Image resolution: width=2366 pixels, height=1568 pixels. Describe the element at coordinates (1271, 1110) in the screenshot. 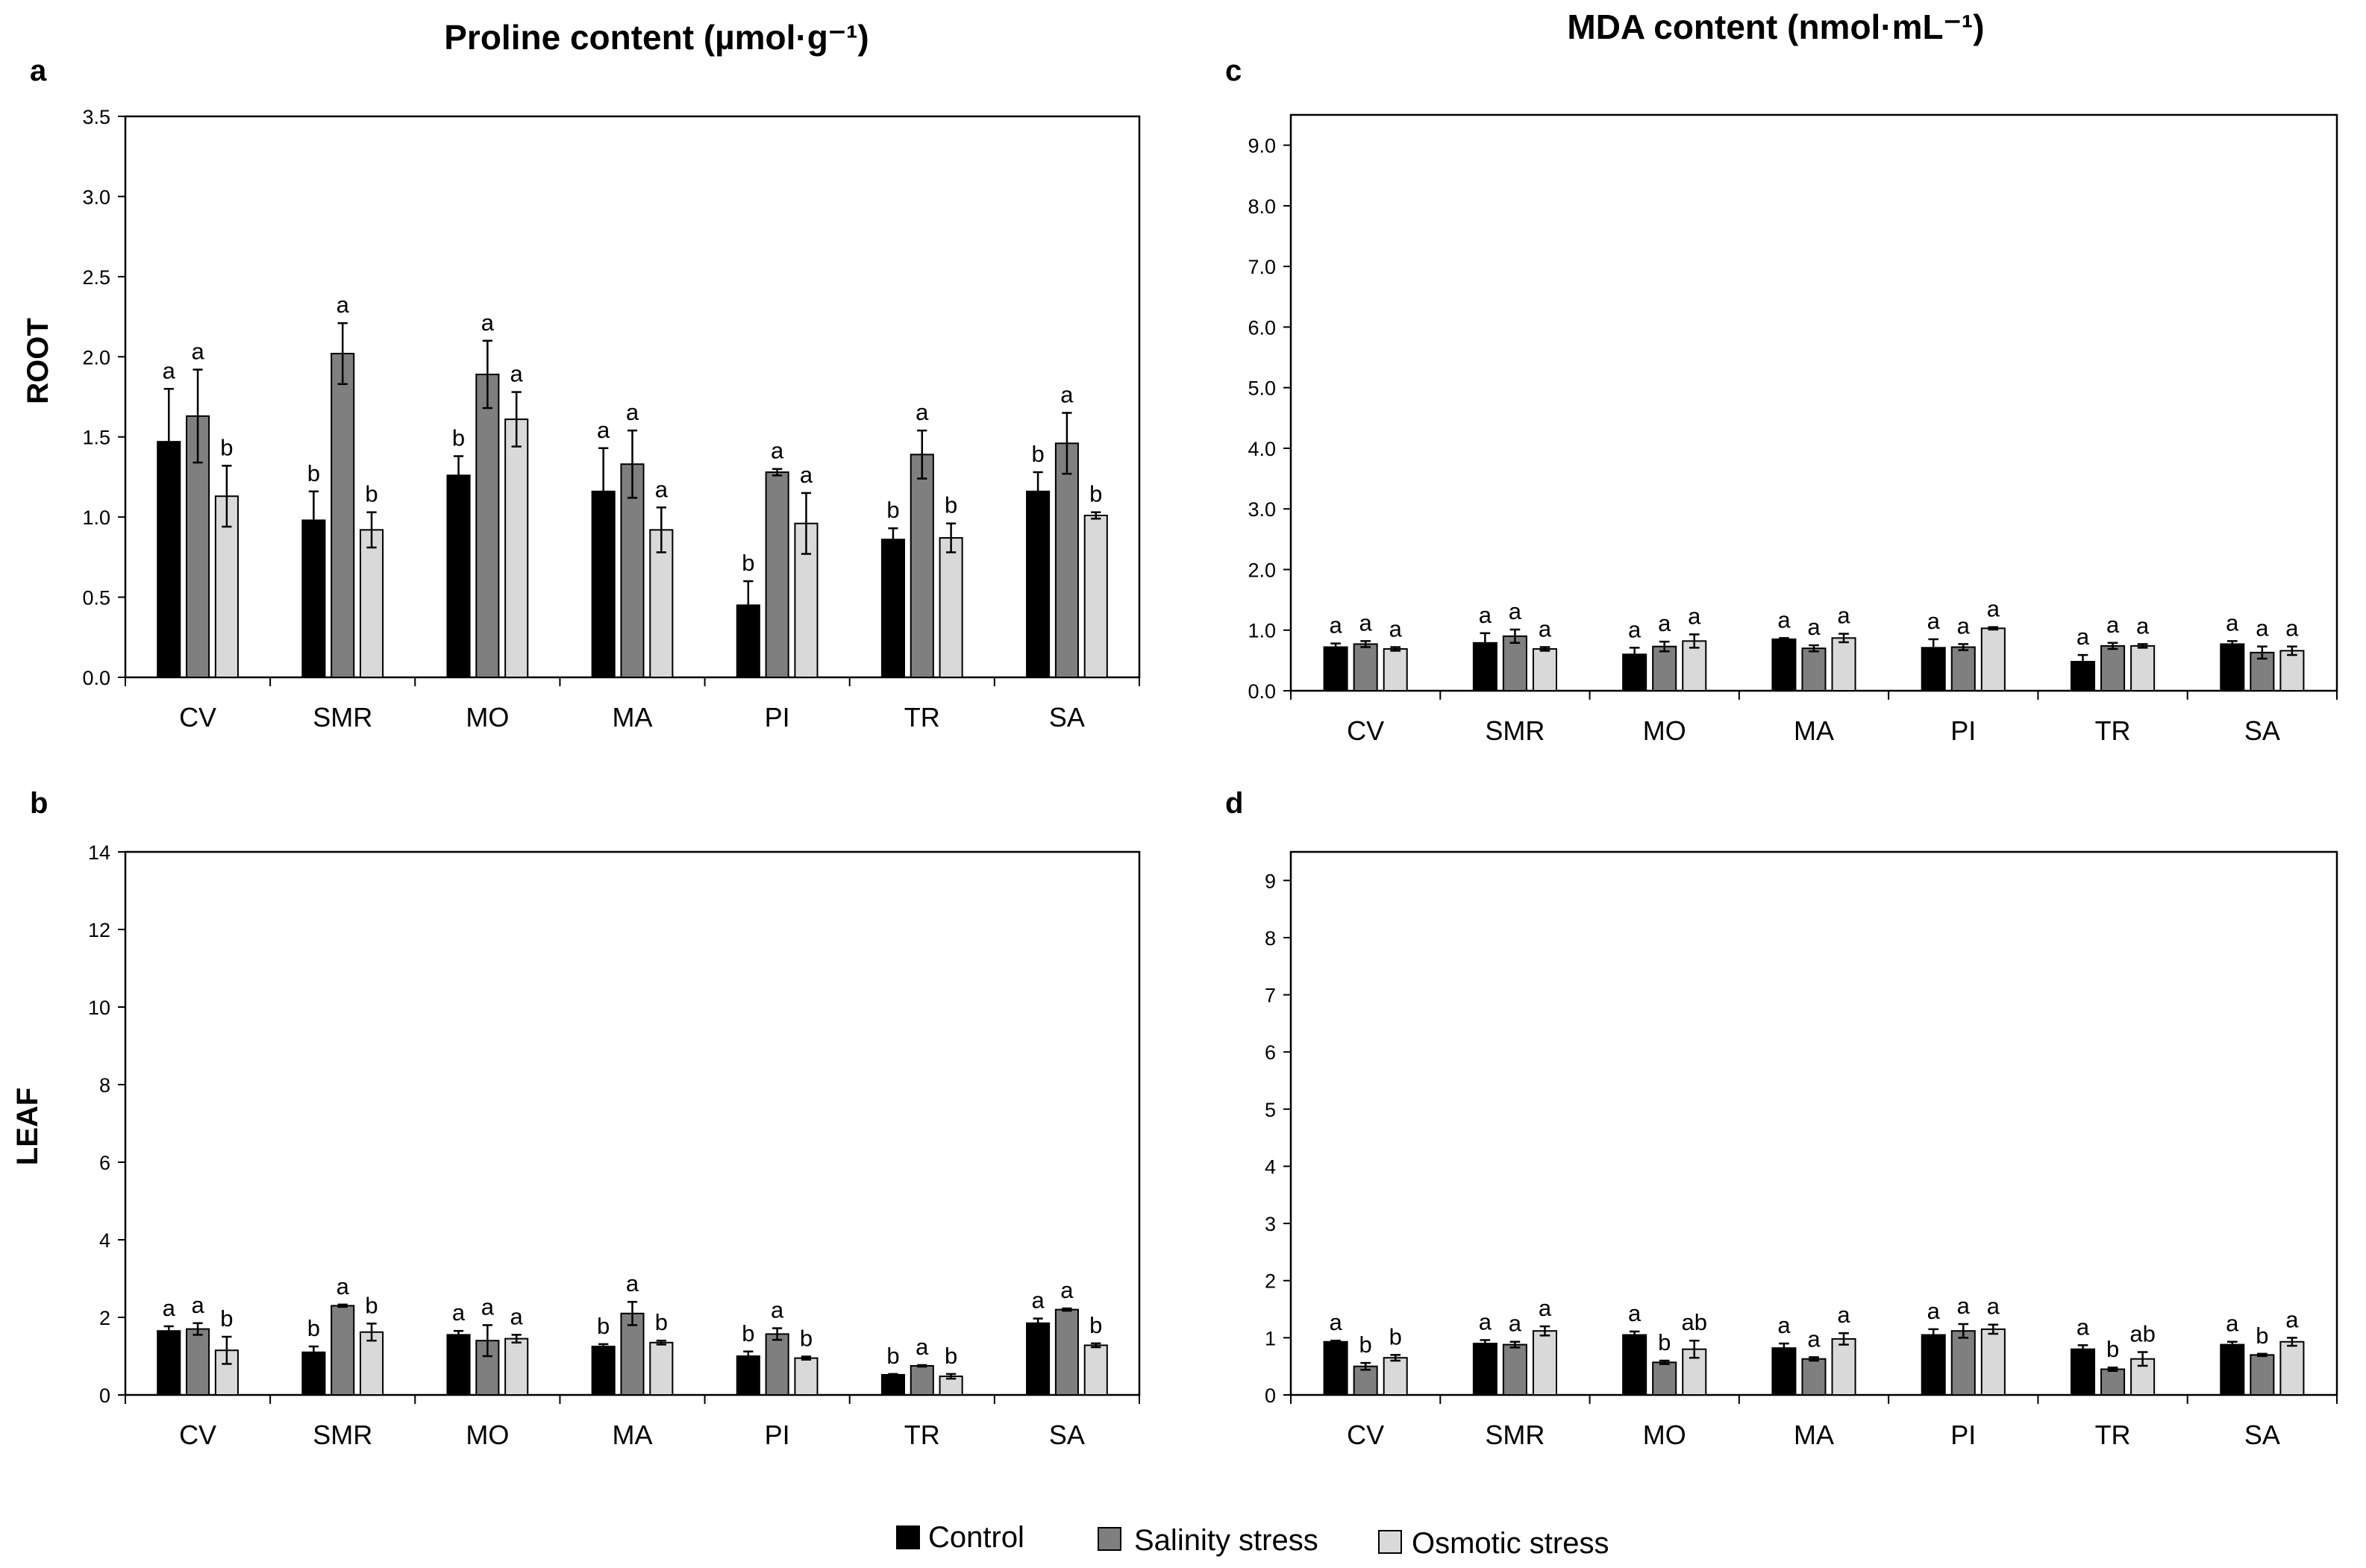

I see `y-tick-label: 5` at that location.